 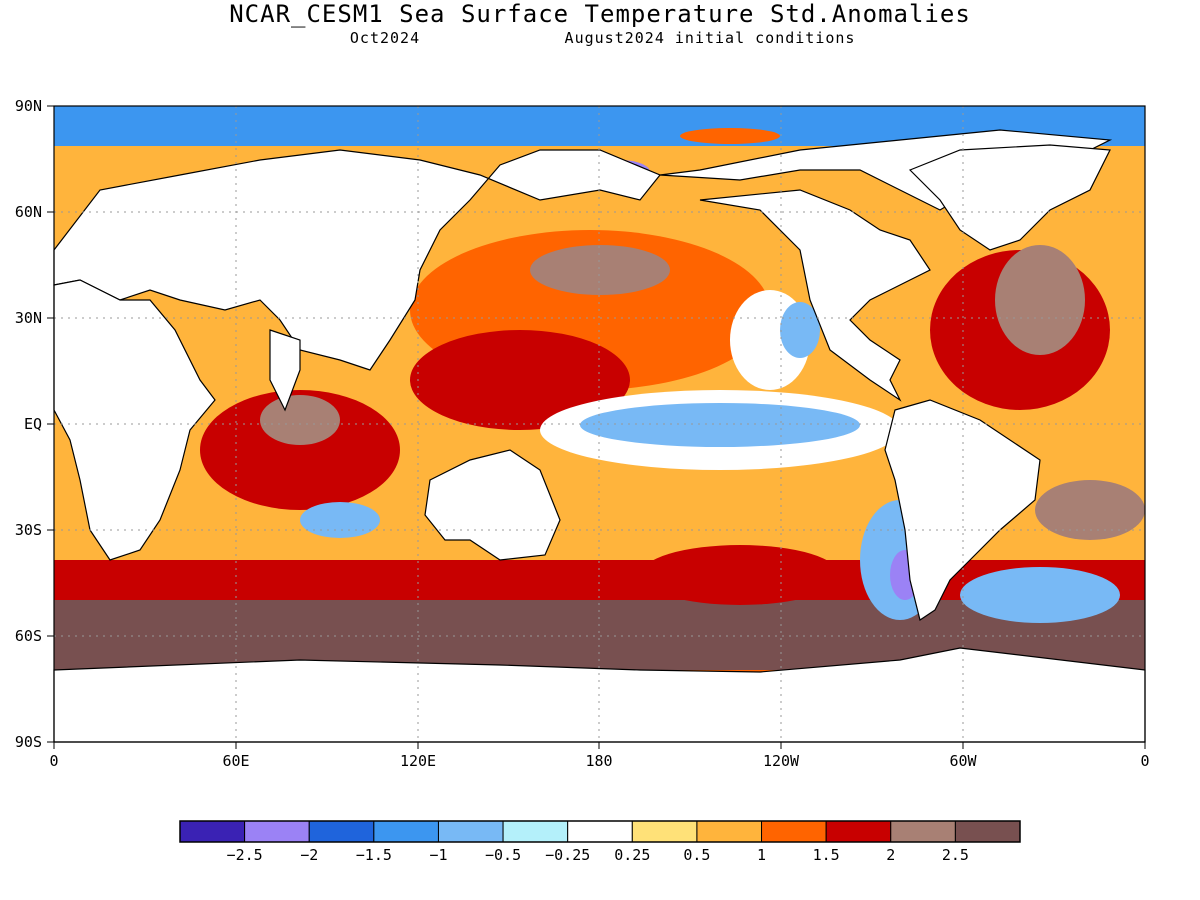 I want to click on colorbar-tick-label: 2, so click(x=890, y=855).